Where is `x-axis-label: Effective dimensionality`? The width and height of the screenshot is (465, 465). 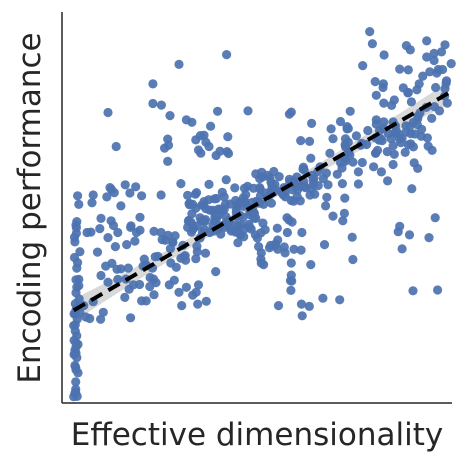
x-axis-label: Effective dimensionality is located at coordinates (257, 435).